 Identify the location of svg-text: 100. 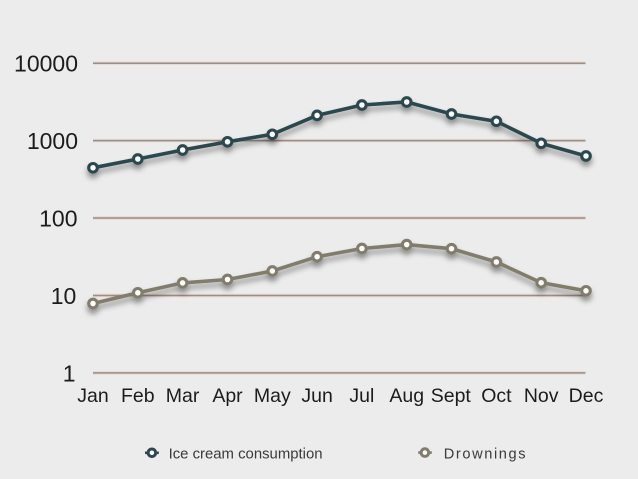
(58, 218).